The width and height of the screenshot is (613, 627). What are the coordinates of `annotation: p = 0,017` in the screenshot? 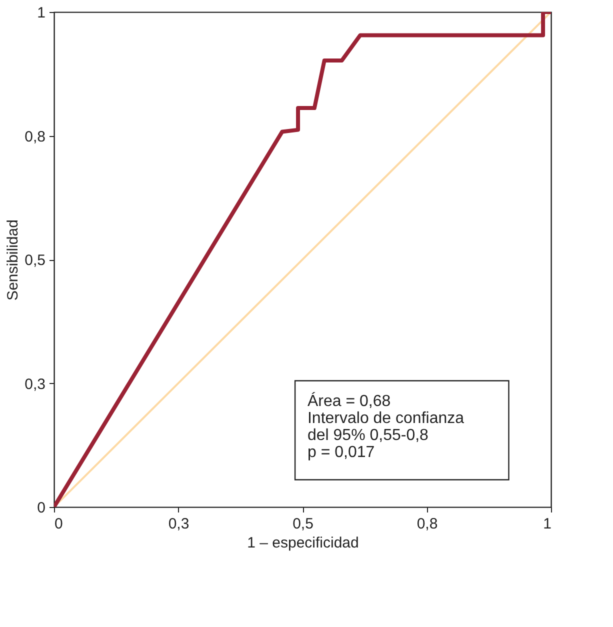 It's located at (341, 453).